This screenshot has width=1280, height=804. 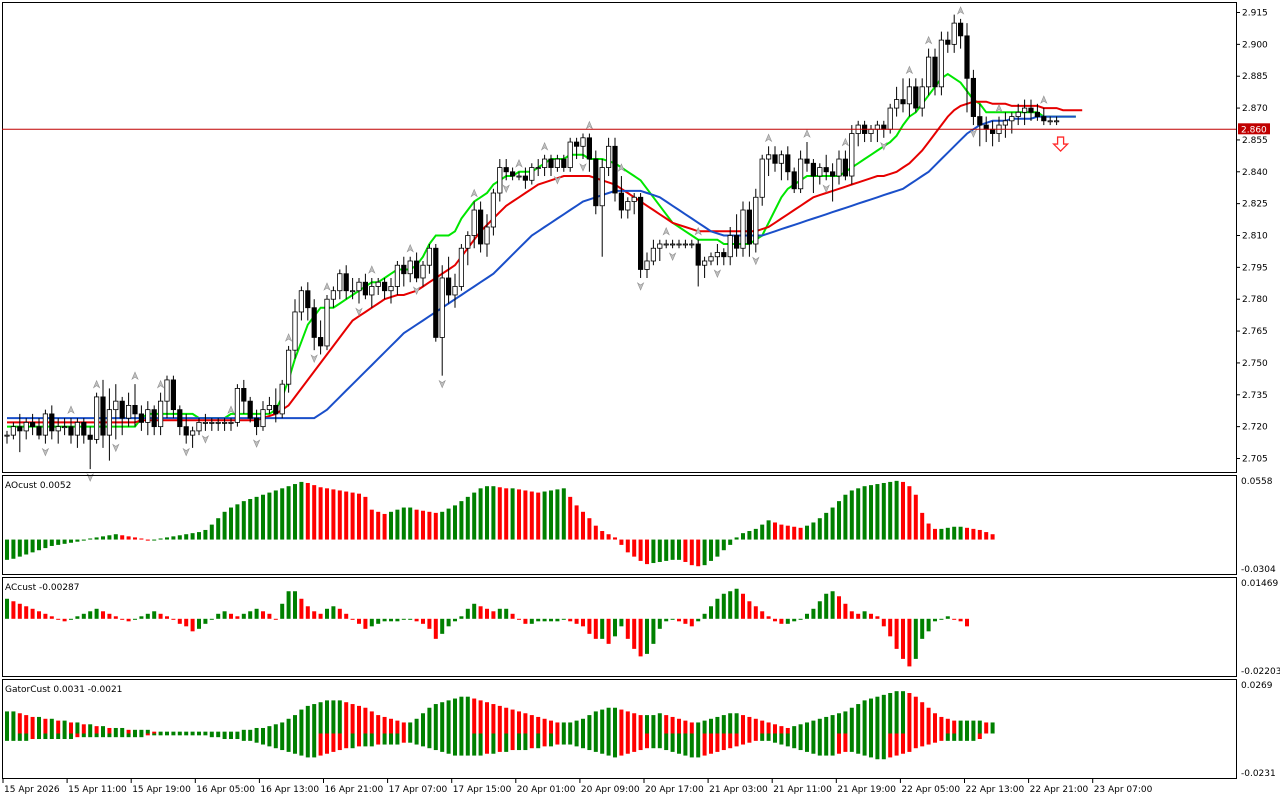 I want to click on ao-panel: AOcust 0.0052 0.0558 -0.0304, so click(x=640, y=526).